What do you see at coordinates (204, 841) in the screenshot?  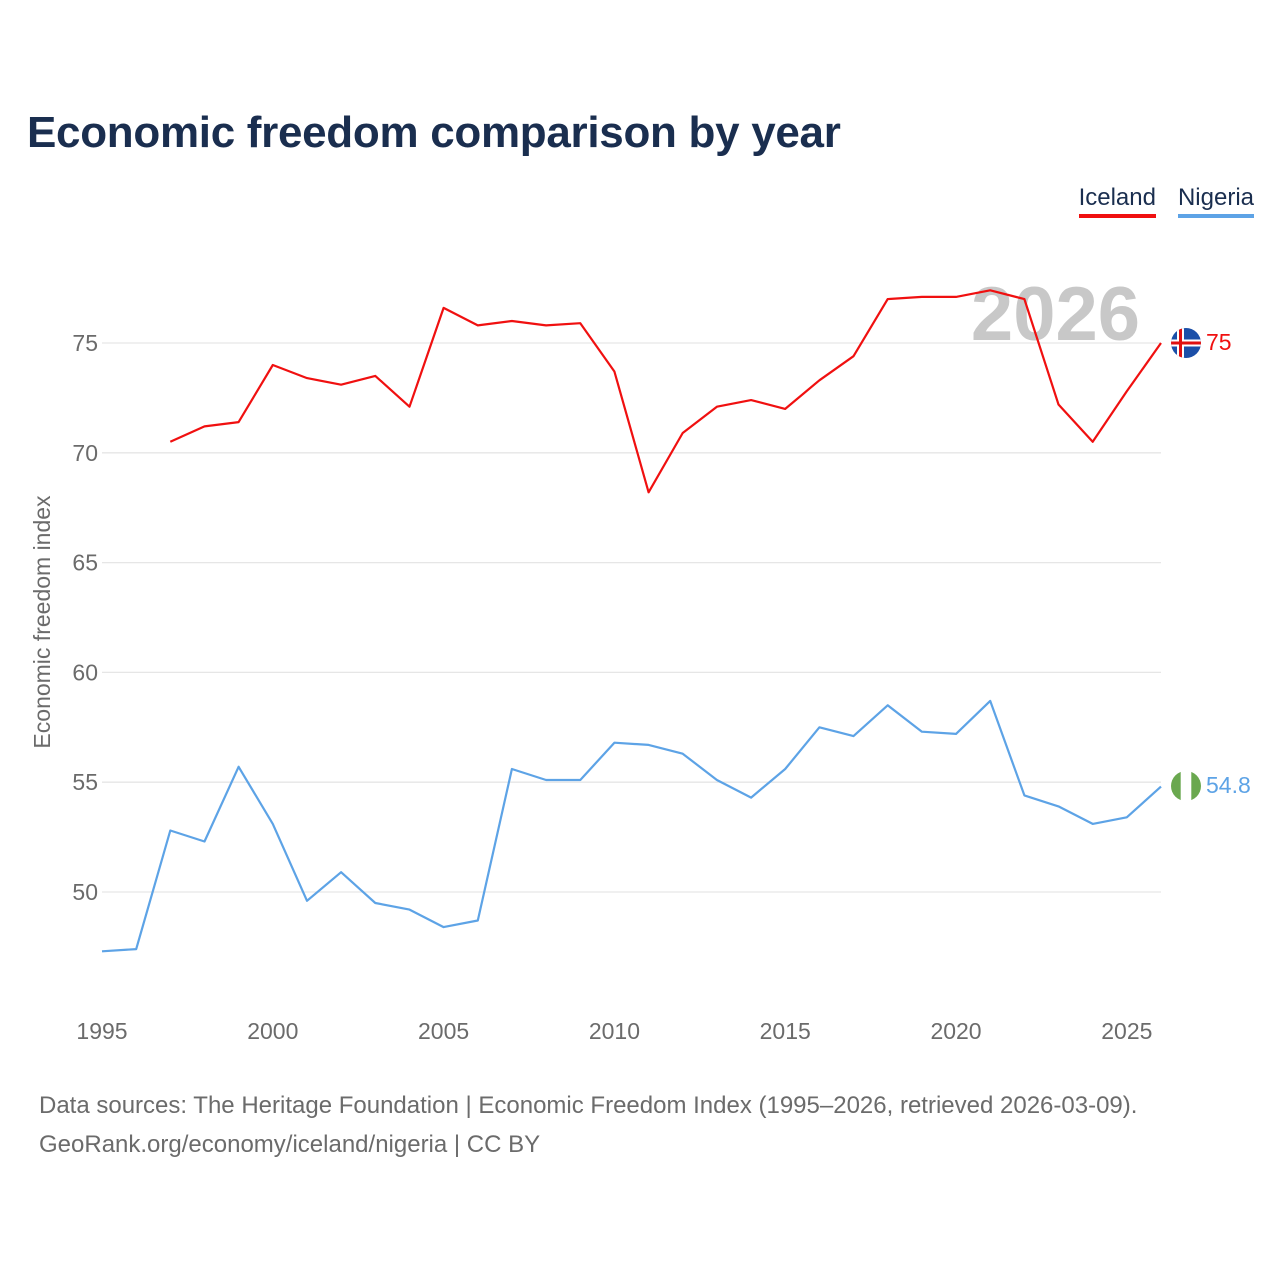 I see `data-point-nigeria-1998` at bounding box center [204, 841].